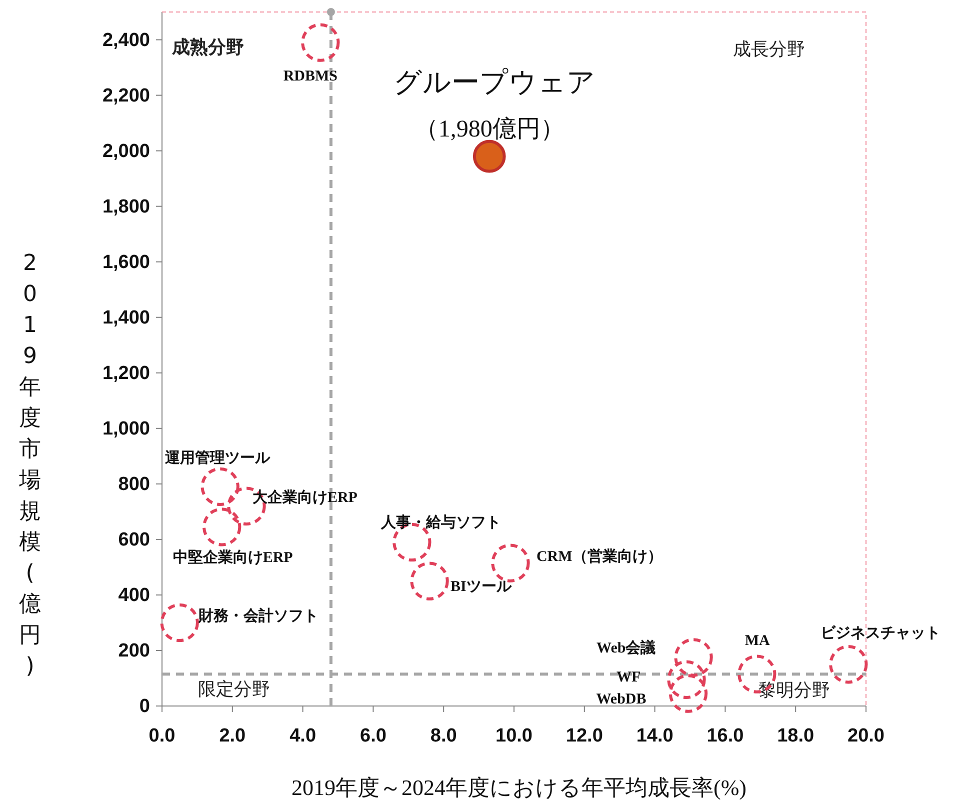 The height and width of the screenshot is (804, 965). Describe the element at coordinates (440, 523) in the screenshot. I see `series-label: 人事・給与ソフト` at that location.